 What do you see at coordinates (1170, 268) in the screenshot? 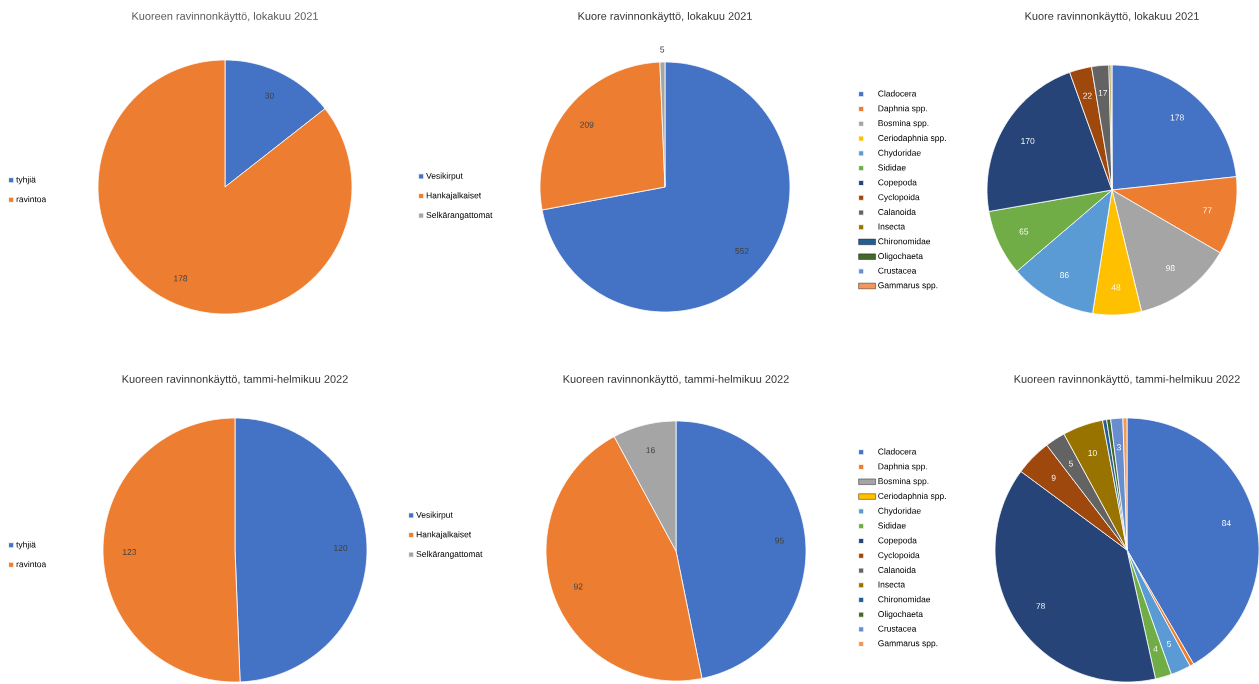
I see `data-label: 98` at bounding box center [1170, 268].